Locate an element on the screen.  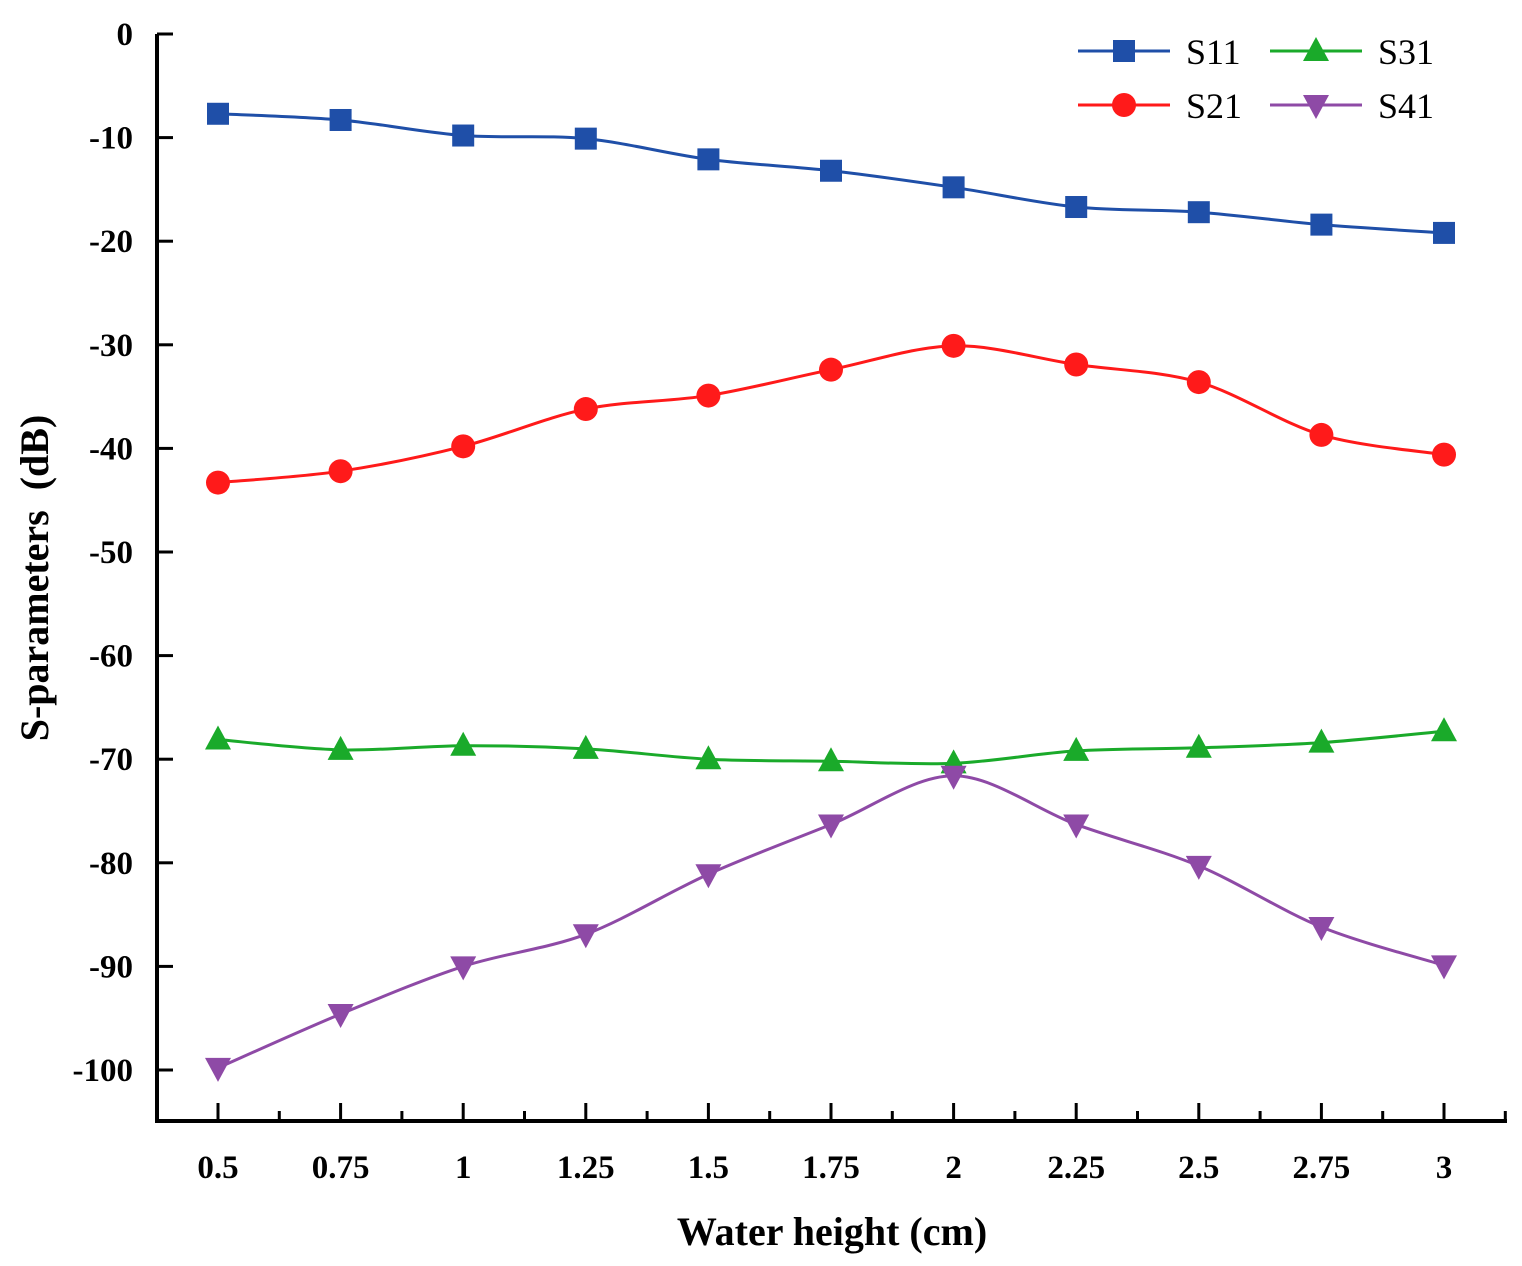
legend-label: S31 is located at coordinates (1406, 52).